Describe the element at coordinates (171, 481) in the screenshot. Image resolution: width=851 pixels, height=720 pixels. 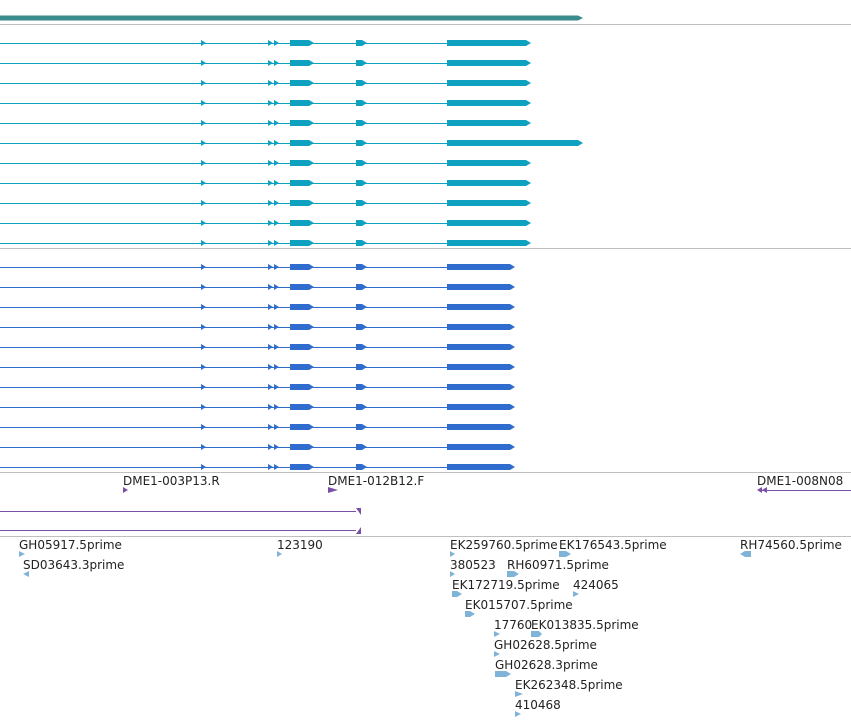
I see `clone-label: DME1-003P13.R` at that location.